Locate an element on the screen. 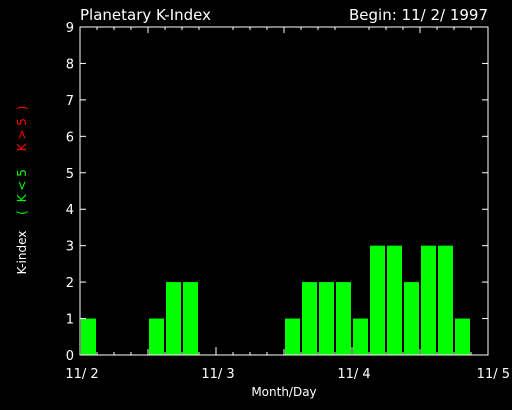  begin-date: Begin: 11/ 2/ 1997 is located at coordinates (418, 15).